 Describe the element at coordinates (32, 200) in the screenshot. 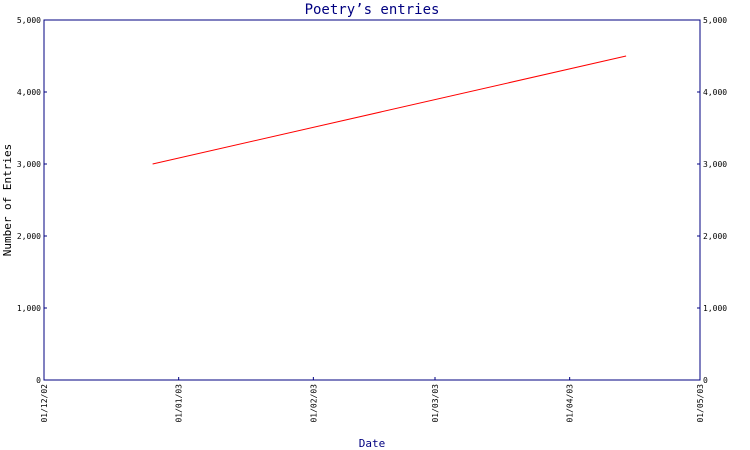

I see `y-axis-left: 0 1,000 2,000 3,000 4,000 5,000` at that location.